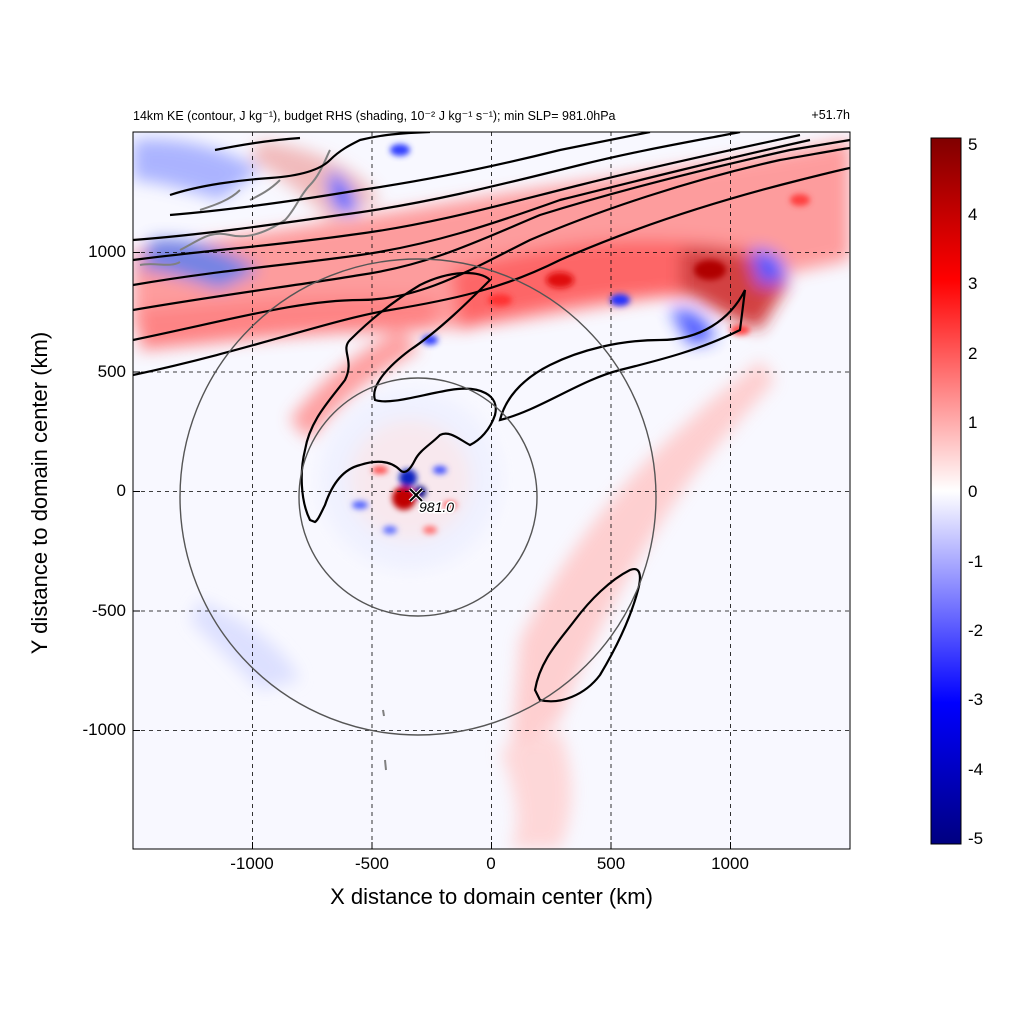 This screenshot has height=1024, width=1024. Describe the element at coordinates (436, 507) in the screenshot. I see `min-slp-label: 981.0` at that location.